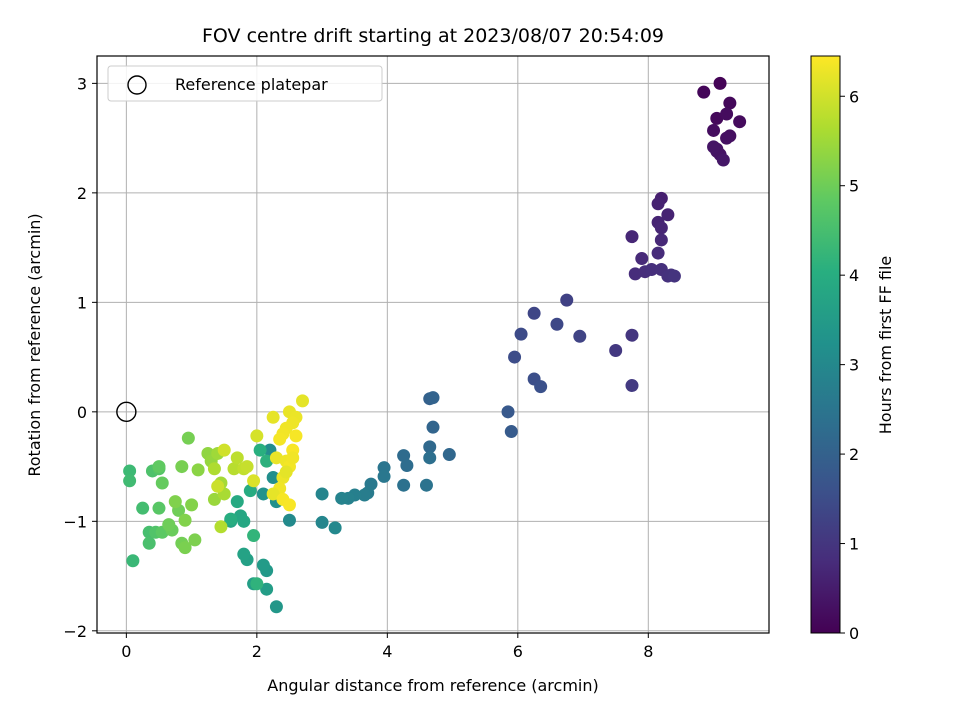 This screenshot has height=724, width=960. I want to click on x-axis-ticks: 0 2 4 6 8, so click(387, 647).